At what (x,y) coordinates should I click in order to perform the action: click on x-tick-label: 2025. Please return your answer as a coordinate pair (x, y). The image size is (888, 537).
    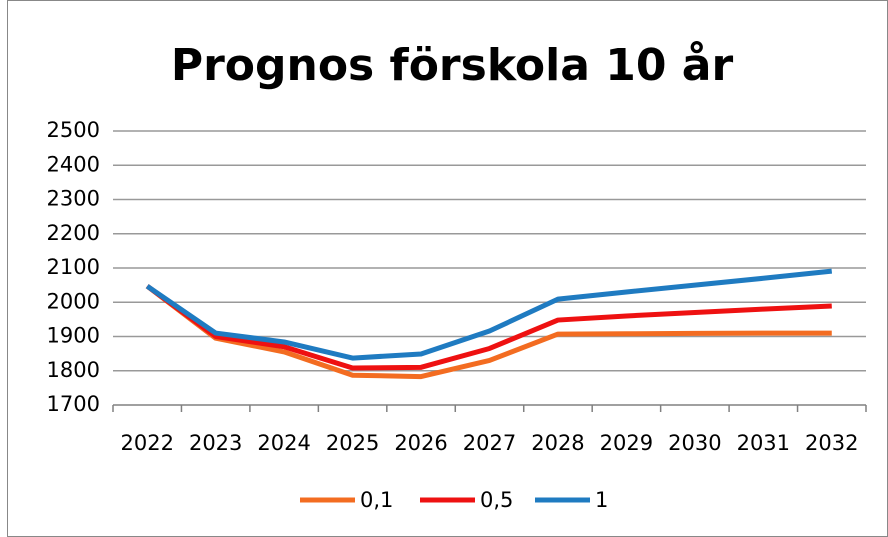
    Looking at the image, I should click on (352, 443).